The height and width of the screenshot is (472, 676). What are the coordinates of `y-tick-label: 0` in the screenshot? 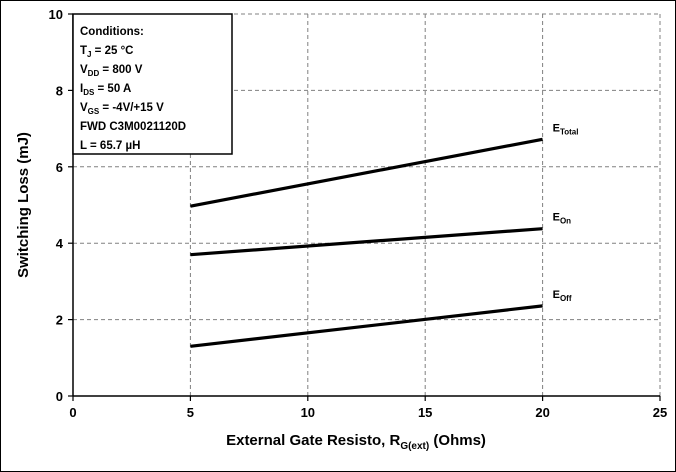 It's located at (59, 396).